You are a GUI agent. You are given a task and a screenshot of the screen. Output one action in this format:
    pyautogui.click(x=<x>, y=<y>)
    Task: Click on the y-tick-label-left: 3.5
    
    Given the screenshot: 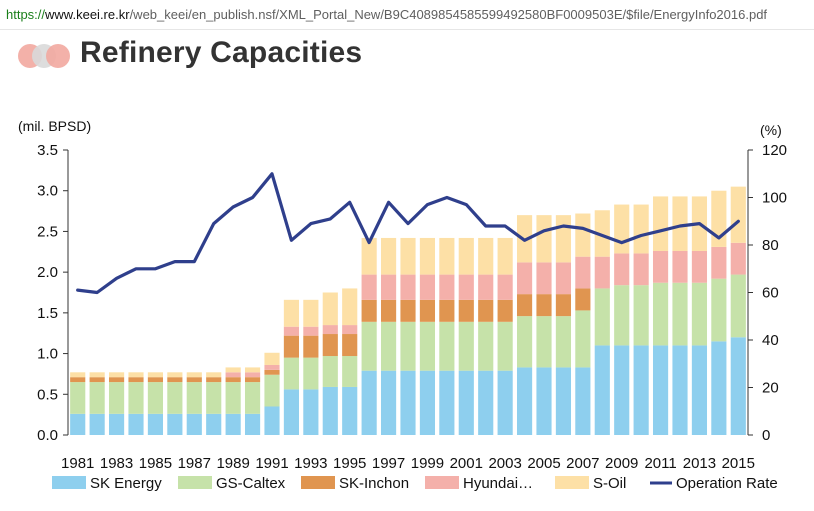 What is the action you would take?
    pyautogui.click(x=47, y=150)
    